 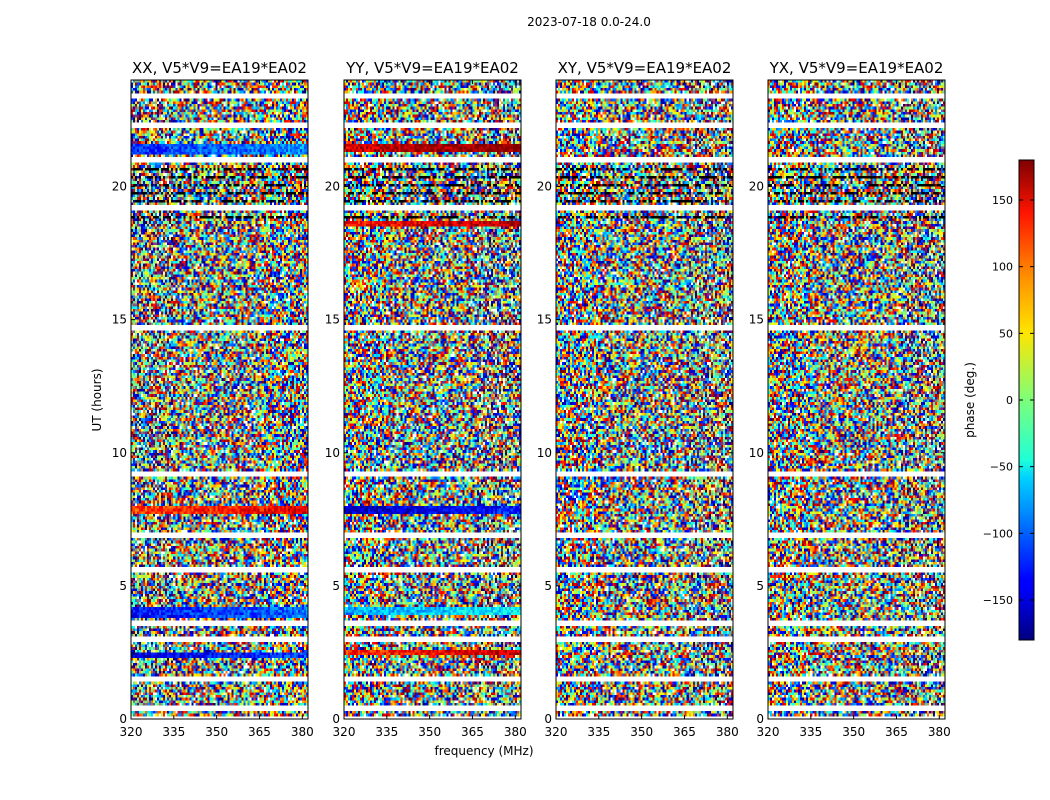 I want to click on colorbar-tick-label: −50, so click(x=1001, y=467).